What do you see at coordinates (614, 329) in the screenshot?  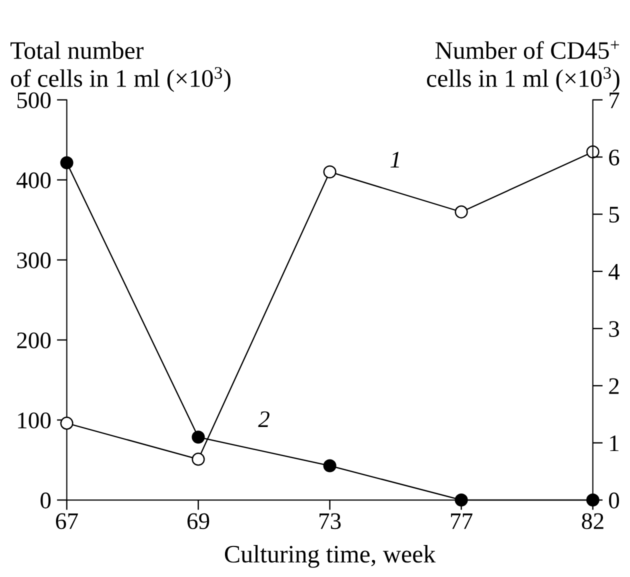 I see `y2-tick-label: 3` at bounding box center [614, 329].